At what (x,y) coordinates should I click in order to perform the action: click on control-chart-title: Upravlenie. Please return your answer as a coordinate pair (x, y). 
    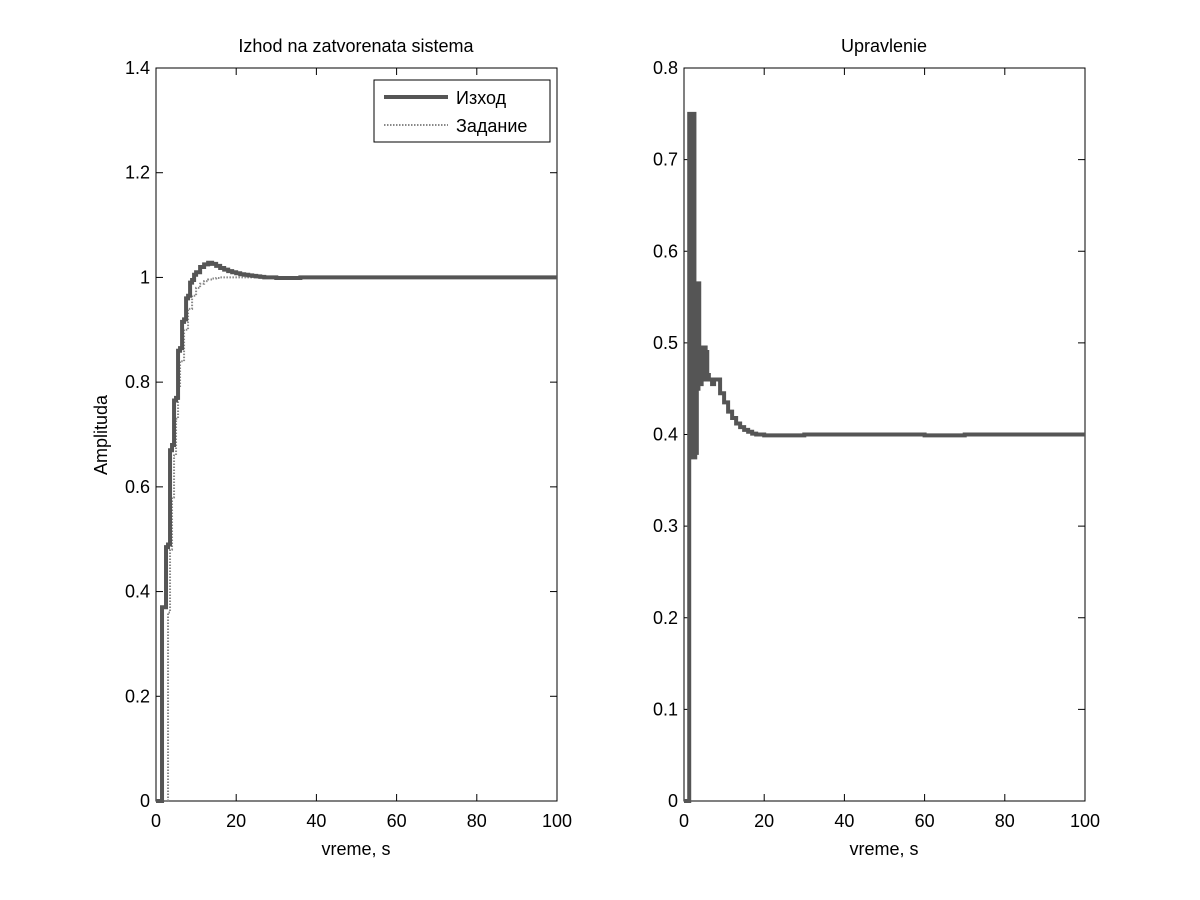
    Looking at the image, I should click on (884, 46).